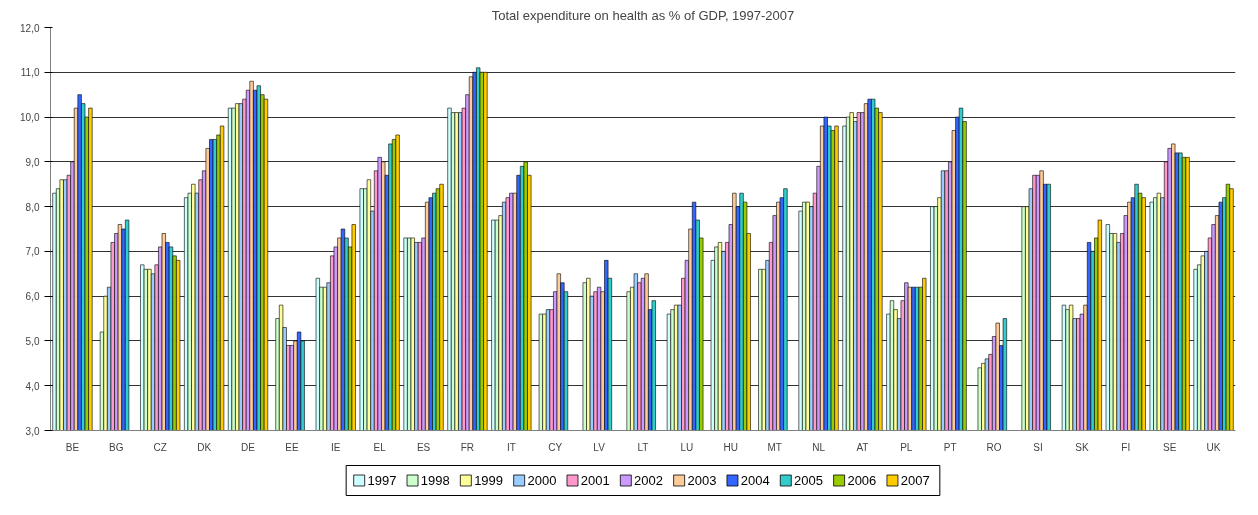  Describe the element at coordinates (555, 447) in the screenshot. I see `x-tick-label: CY` at that location.